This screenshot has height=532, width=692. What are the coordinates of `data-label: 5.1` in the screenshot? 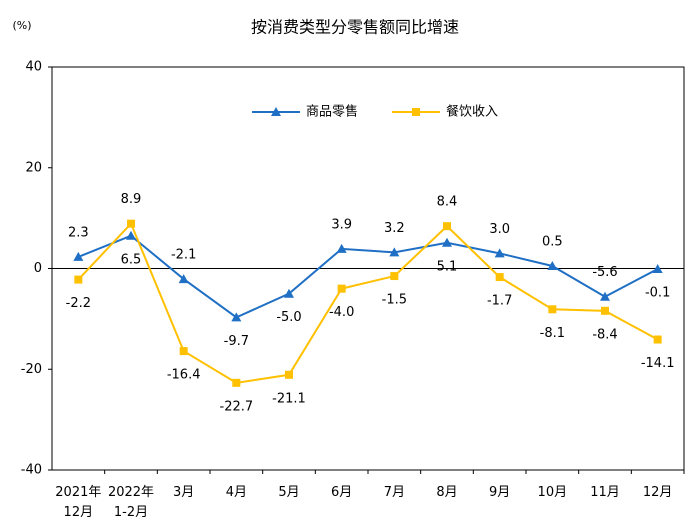 It's located at (447, 266).